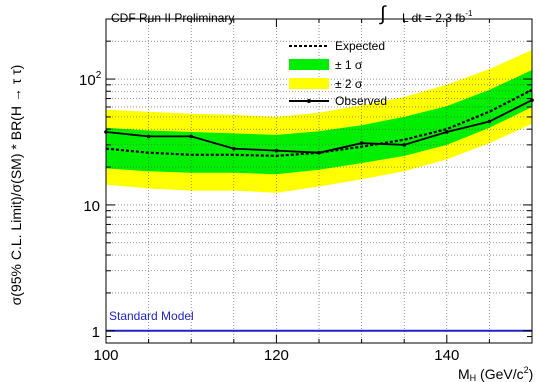 The width and height of the screenshot is (539, 382). I want to click on standard-model-label: Standard Model, so click(151, 316).